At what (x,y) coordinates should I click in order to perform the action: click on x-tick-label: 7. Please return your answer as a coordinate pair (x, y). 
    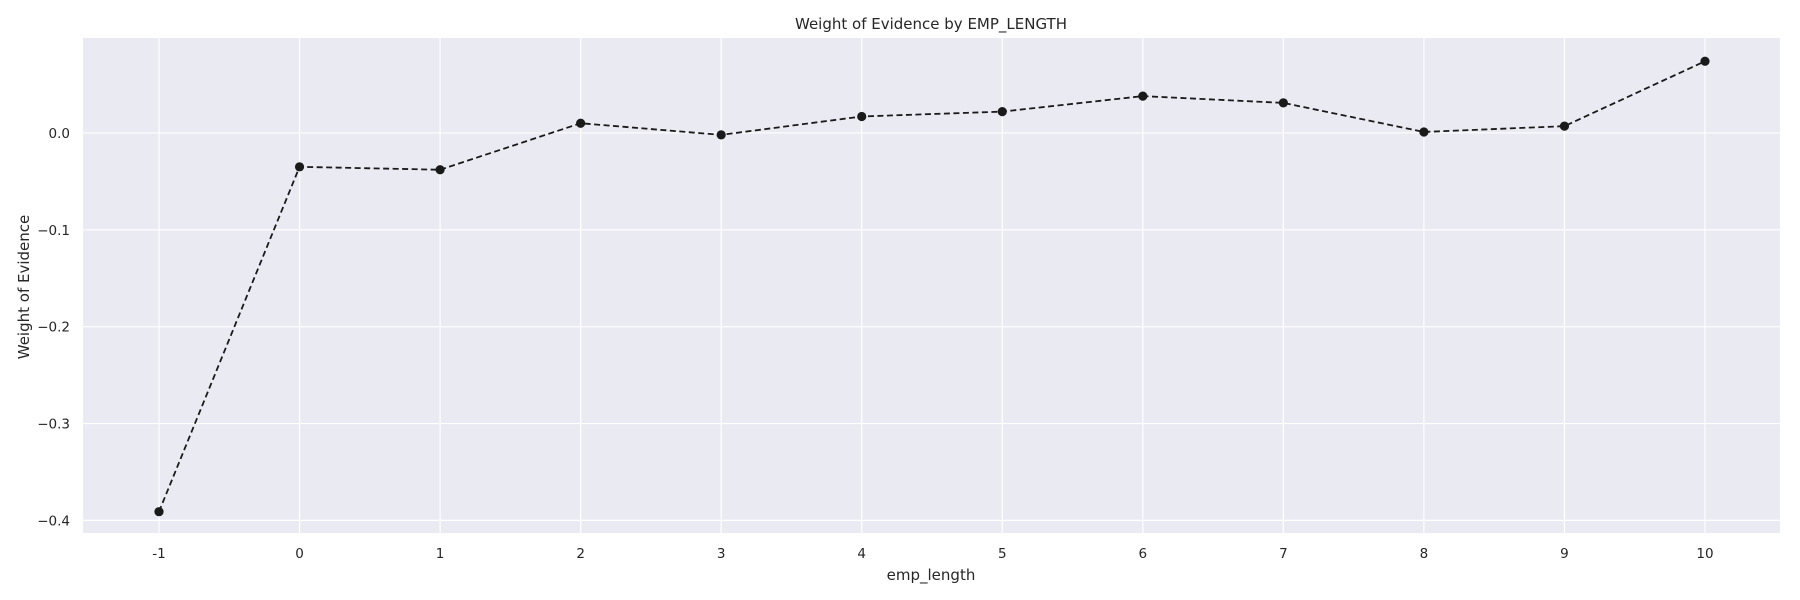
    Looking at the image, I should click on (1283, 554).